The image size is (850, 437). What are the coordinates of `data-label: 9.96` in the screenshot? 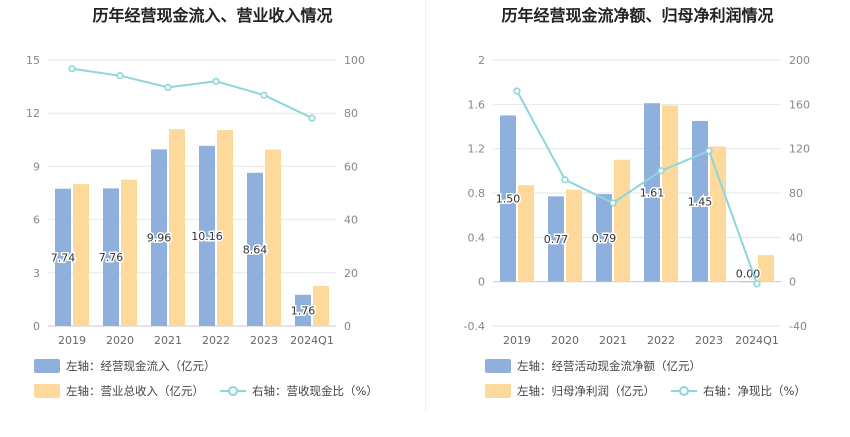 It's located at (159, 238).